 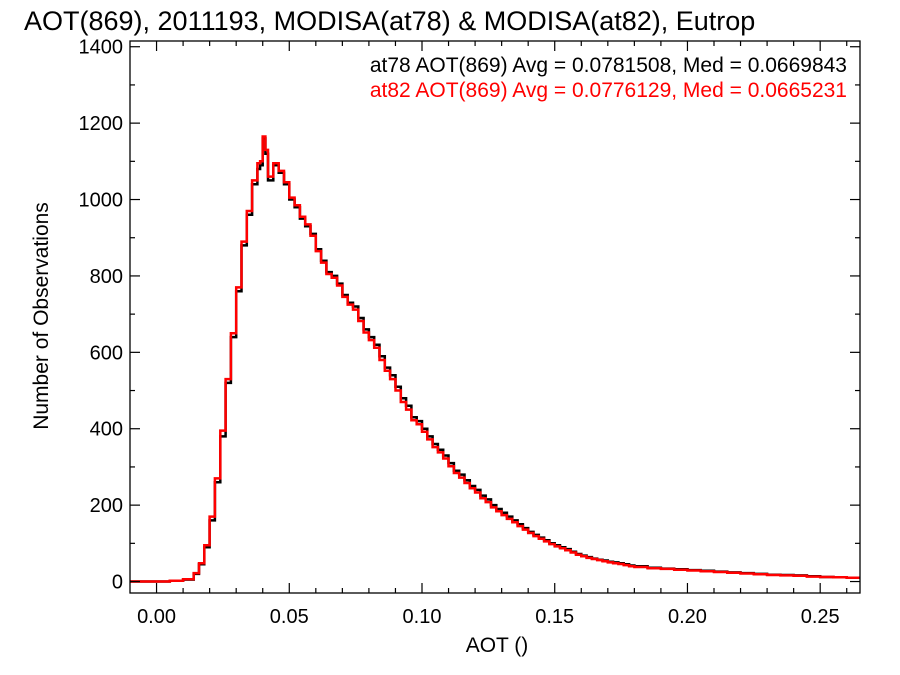 What do you see at coordinates (101, 124) in the screenshot?
I see `y-tick-label: 1200` at bounding box center [101, 124].